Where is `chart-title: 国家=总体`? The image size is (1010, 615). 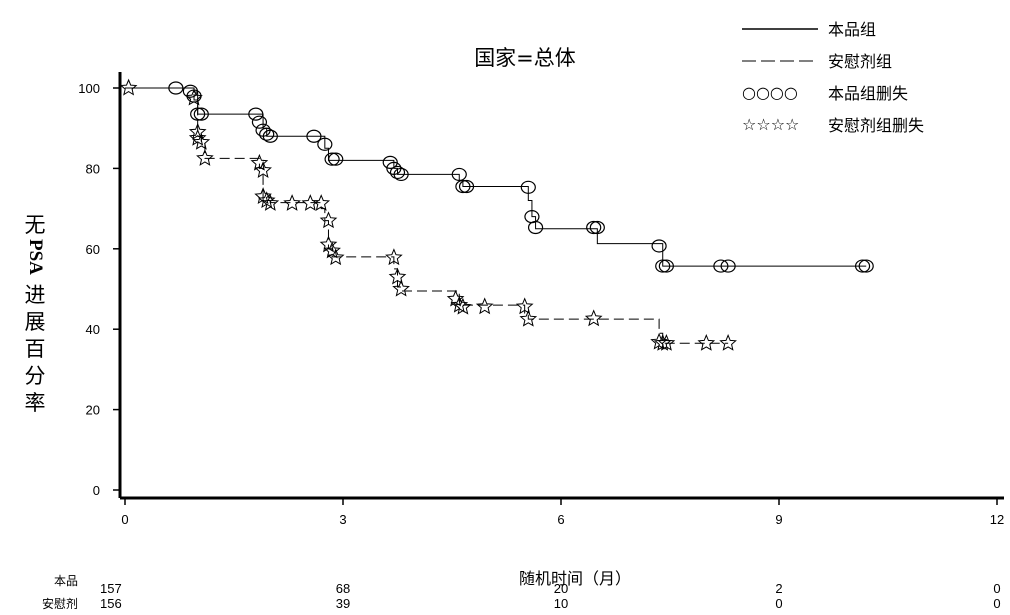
chart-title: 国家=总体 is located at coordinates (525, 58).